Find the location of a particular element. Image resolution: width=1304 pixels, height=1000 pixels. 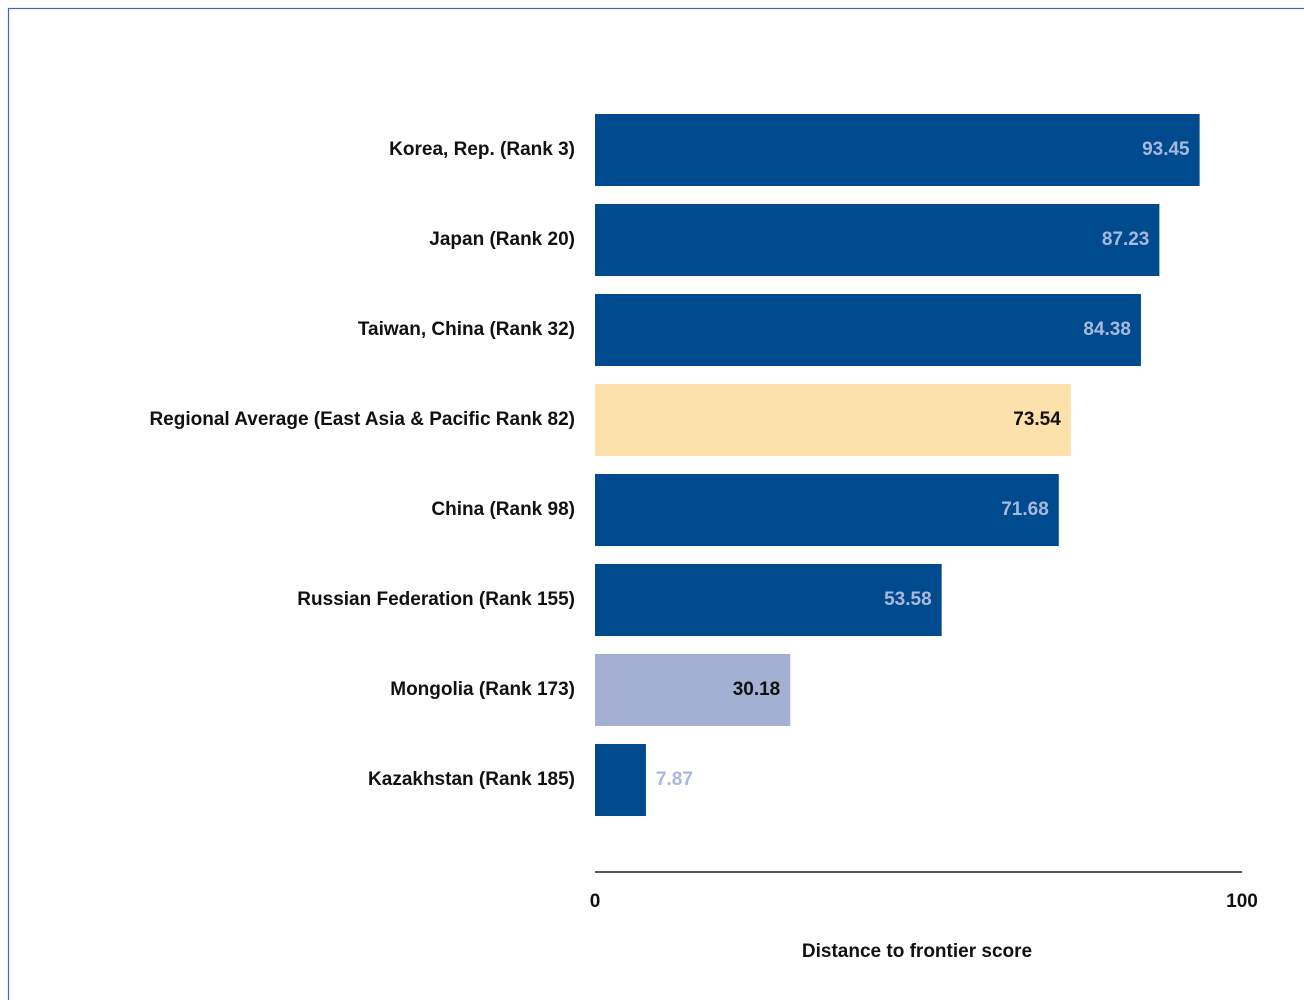

y-tick-label: China (Rank 98) is located at coordinates (503, 509).